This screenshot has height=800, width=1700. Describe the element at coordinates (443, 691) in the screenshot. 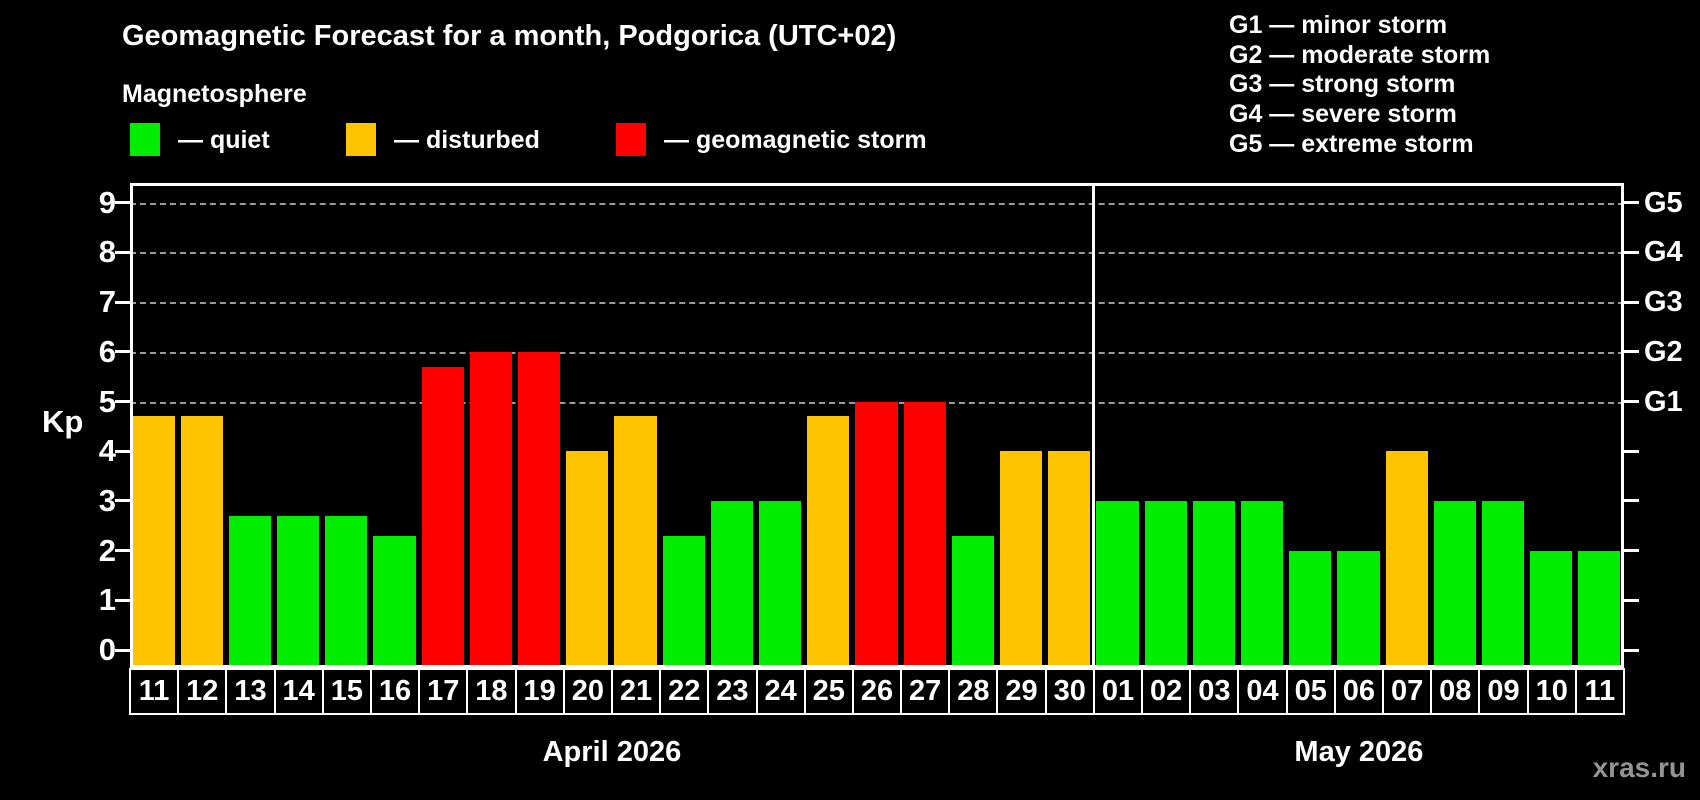

I see `day-label-17: 17` at that location.